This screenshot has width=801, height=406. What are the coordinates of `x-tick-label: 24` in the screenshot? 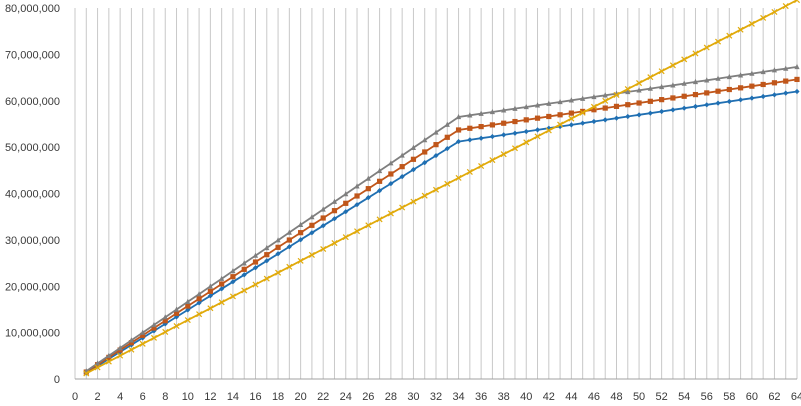 It's located at (346, 397).